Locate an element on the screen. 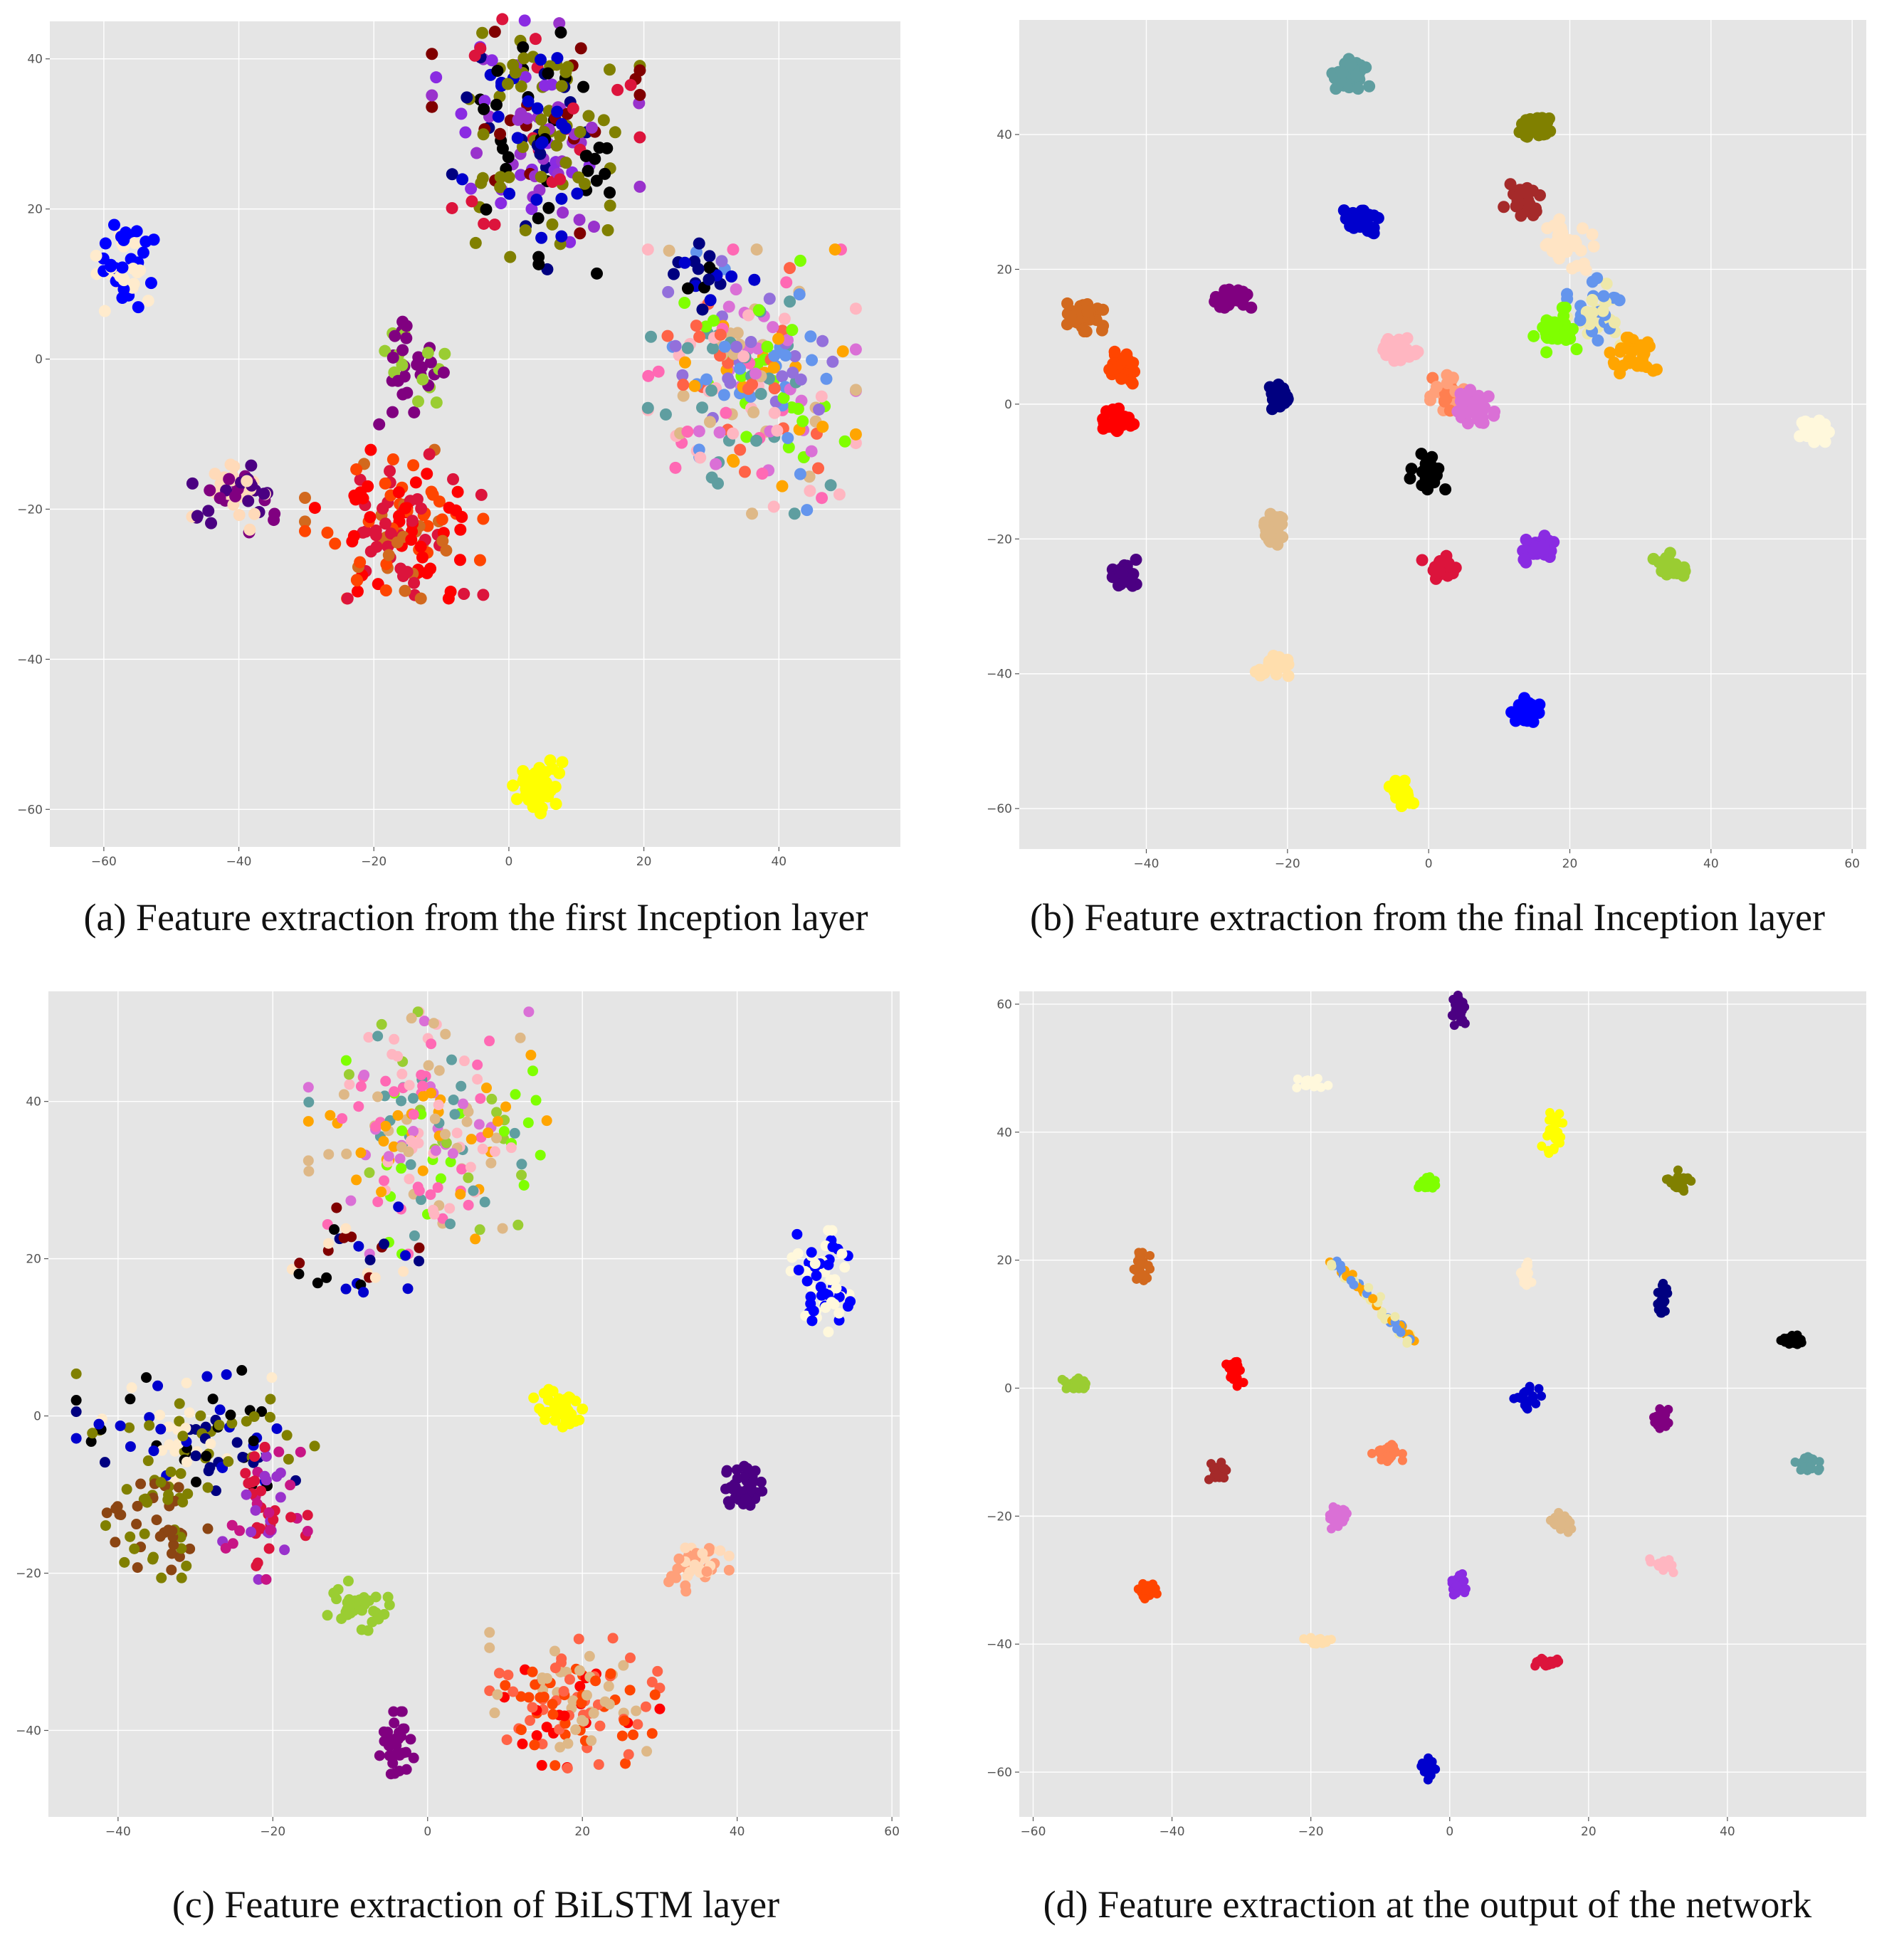  y-tick-label: 20 is located at coordinates (35, 210).